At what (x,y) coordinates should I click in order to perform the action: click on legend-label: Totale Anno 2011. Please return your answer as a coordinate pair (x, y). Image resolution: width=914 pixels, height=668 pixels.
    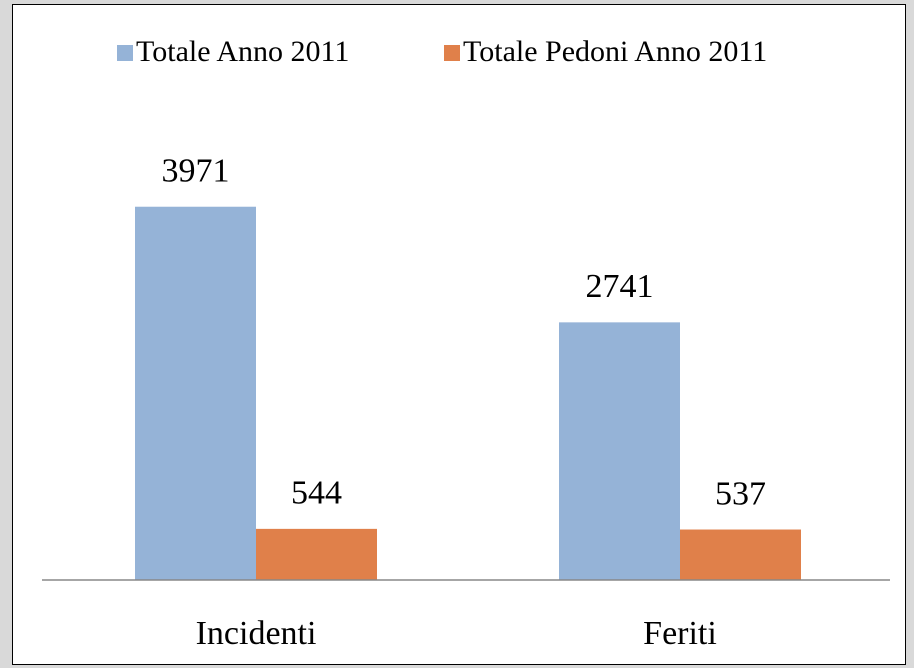
    Looking at the image, I should click on (242, 51).